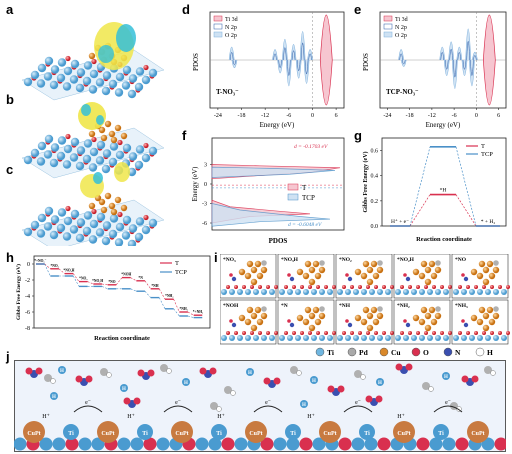 Image resolution: width=512 pixels, height=454 pixels. What do you see at coordinates (345, 306) in the screenshot?
I see `cell-label: *NH` at bounding box center [345, 306].